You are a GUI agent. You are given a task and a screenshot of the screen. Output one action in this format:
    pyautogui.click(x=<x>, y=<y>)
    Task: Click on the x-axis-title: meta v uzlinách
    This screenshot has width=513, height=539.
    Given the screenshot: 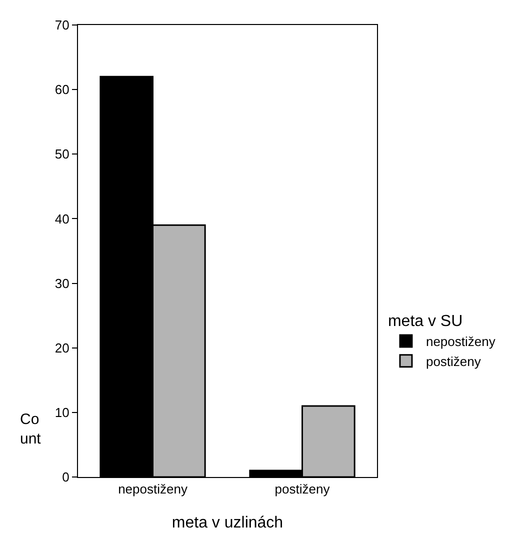 What is the action you would take?
    pyautogui.click(x=228, y=523)
    